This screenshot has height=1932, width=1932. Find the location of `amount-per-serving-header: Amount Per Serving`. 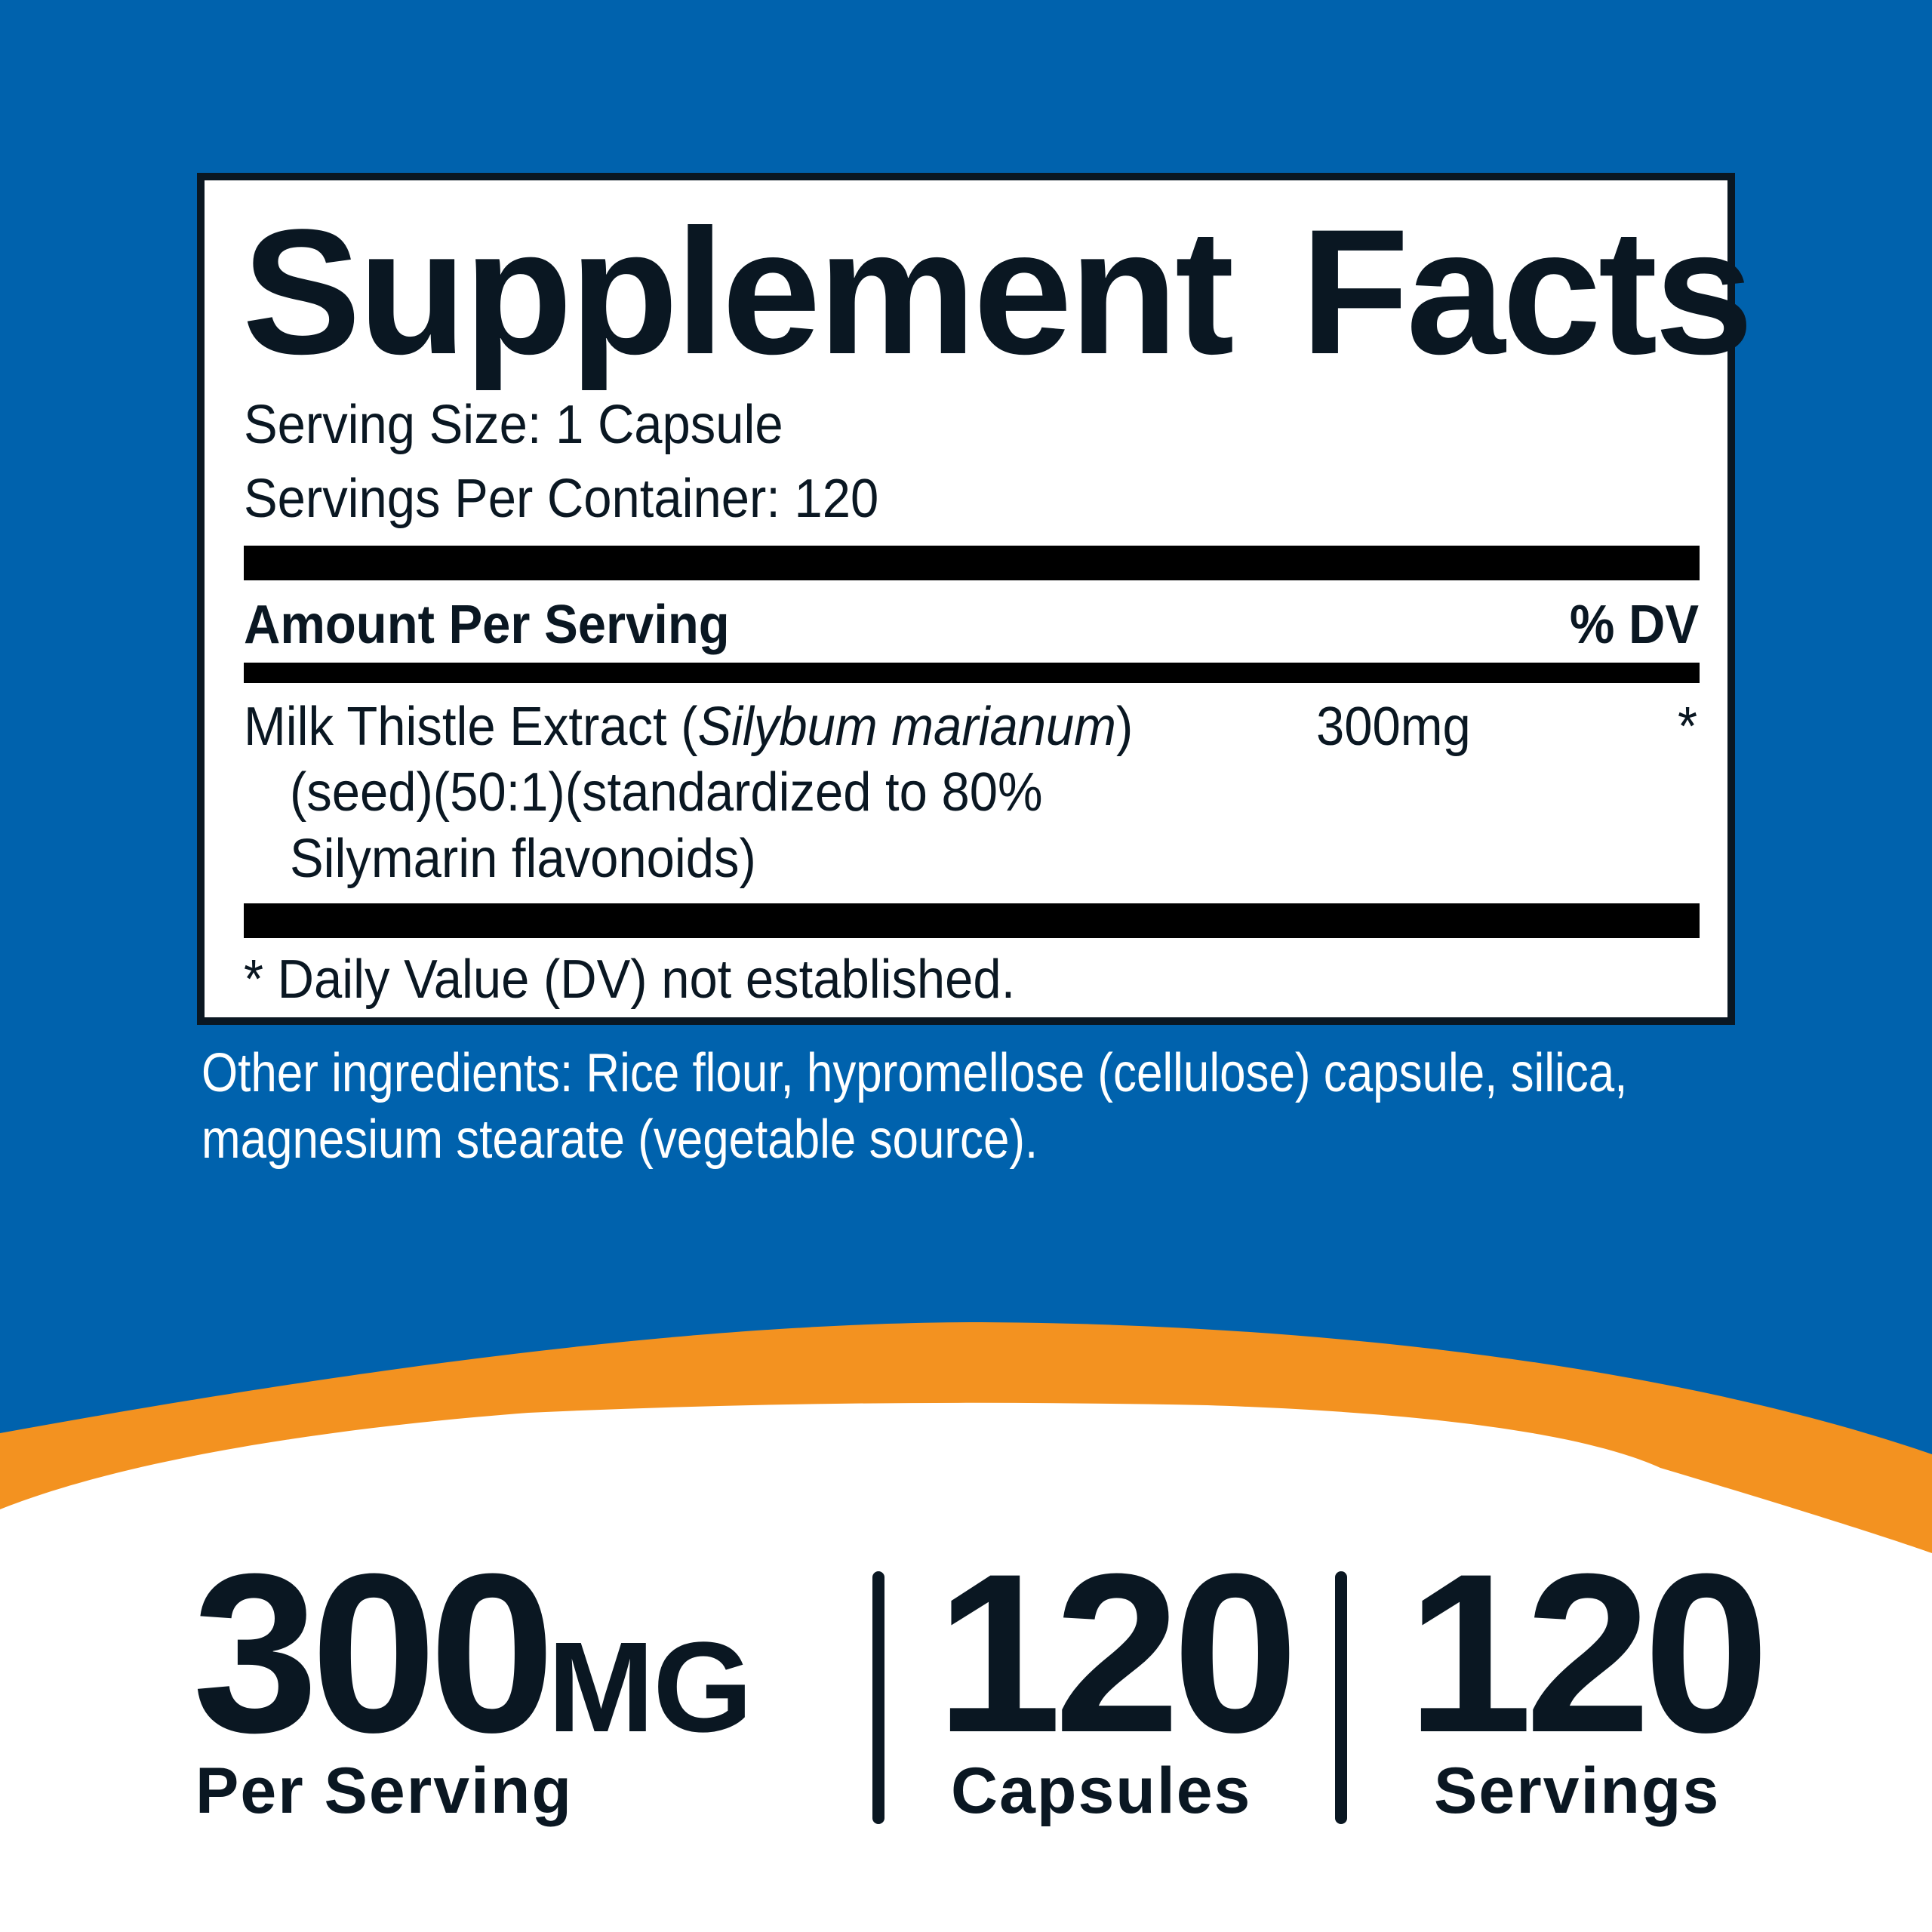

amount-per-serving-header: Amount Per Serving is located at coordinates (487, 625).